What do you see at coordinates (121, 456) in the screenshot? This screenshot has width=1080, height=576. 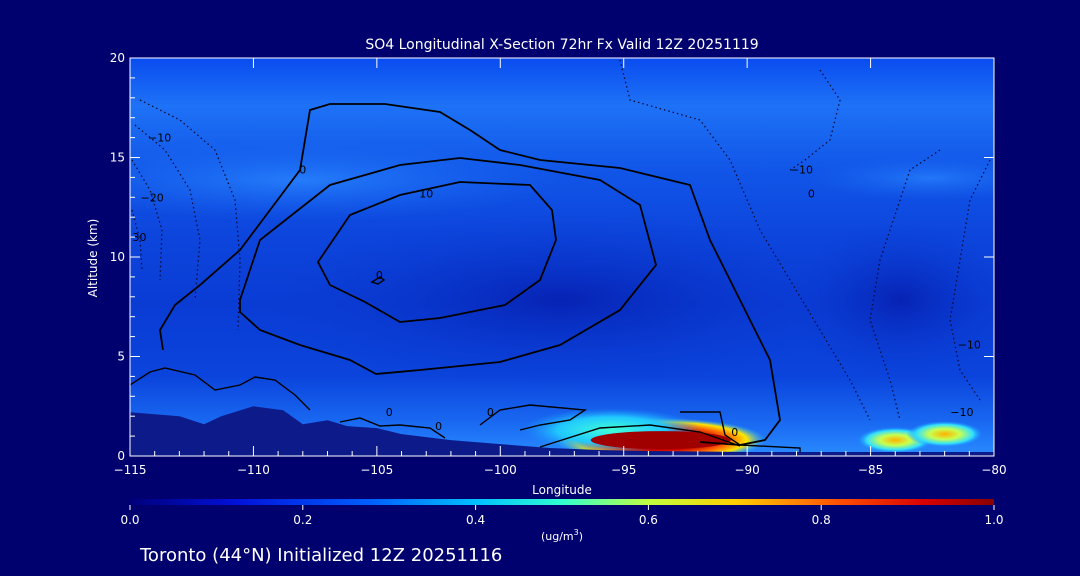 I see `y-tick-label: 0` at bounding box center [121, 456].